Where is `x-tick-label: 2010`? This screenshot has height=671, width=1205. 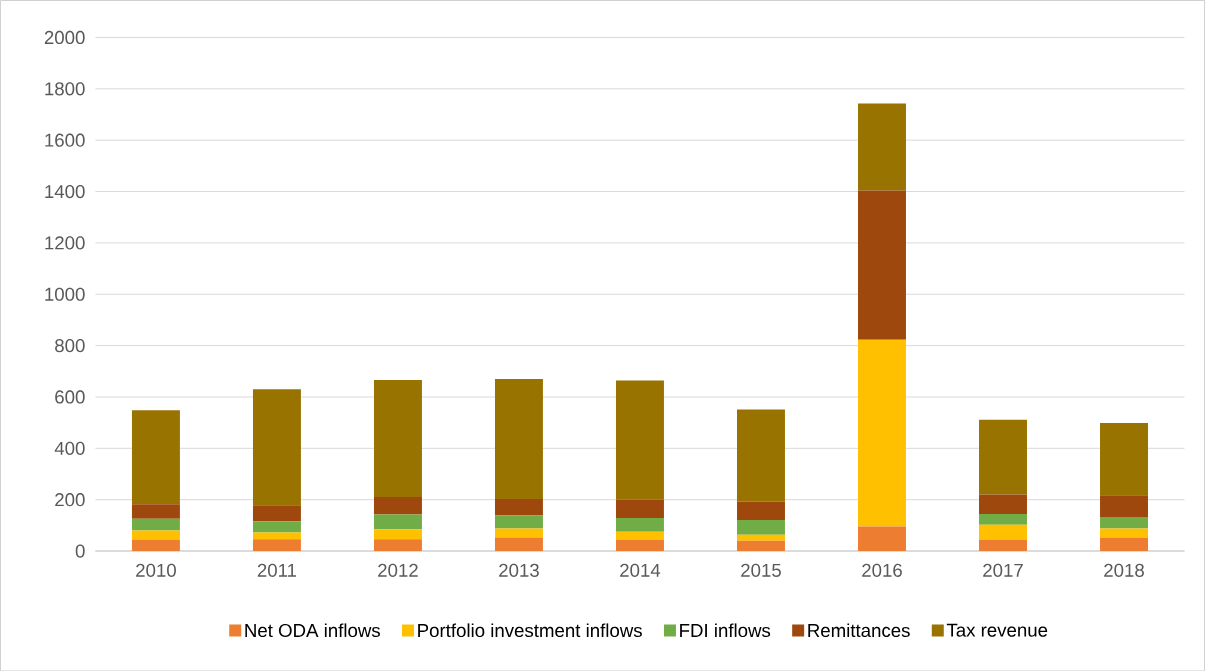 x-tick-label: 2010 is located at coordinates (156, 570).